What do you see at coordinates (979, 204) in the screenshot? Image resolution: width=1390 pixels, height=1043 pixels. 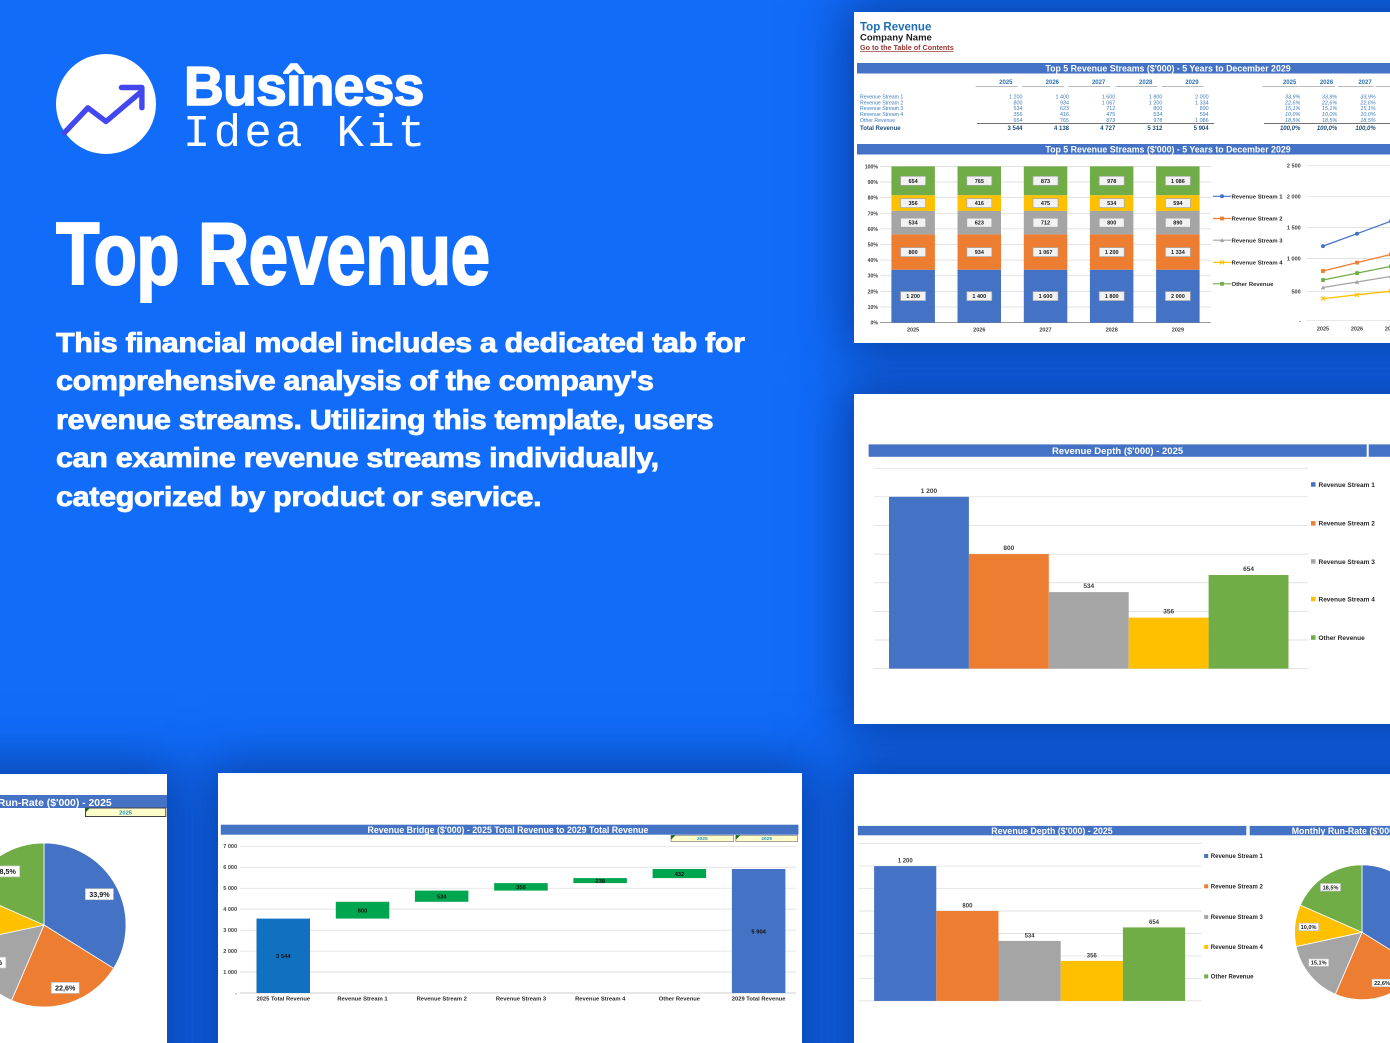 I see `svg-text: 416` at bounding box center [979, 204].